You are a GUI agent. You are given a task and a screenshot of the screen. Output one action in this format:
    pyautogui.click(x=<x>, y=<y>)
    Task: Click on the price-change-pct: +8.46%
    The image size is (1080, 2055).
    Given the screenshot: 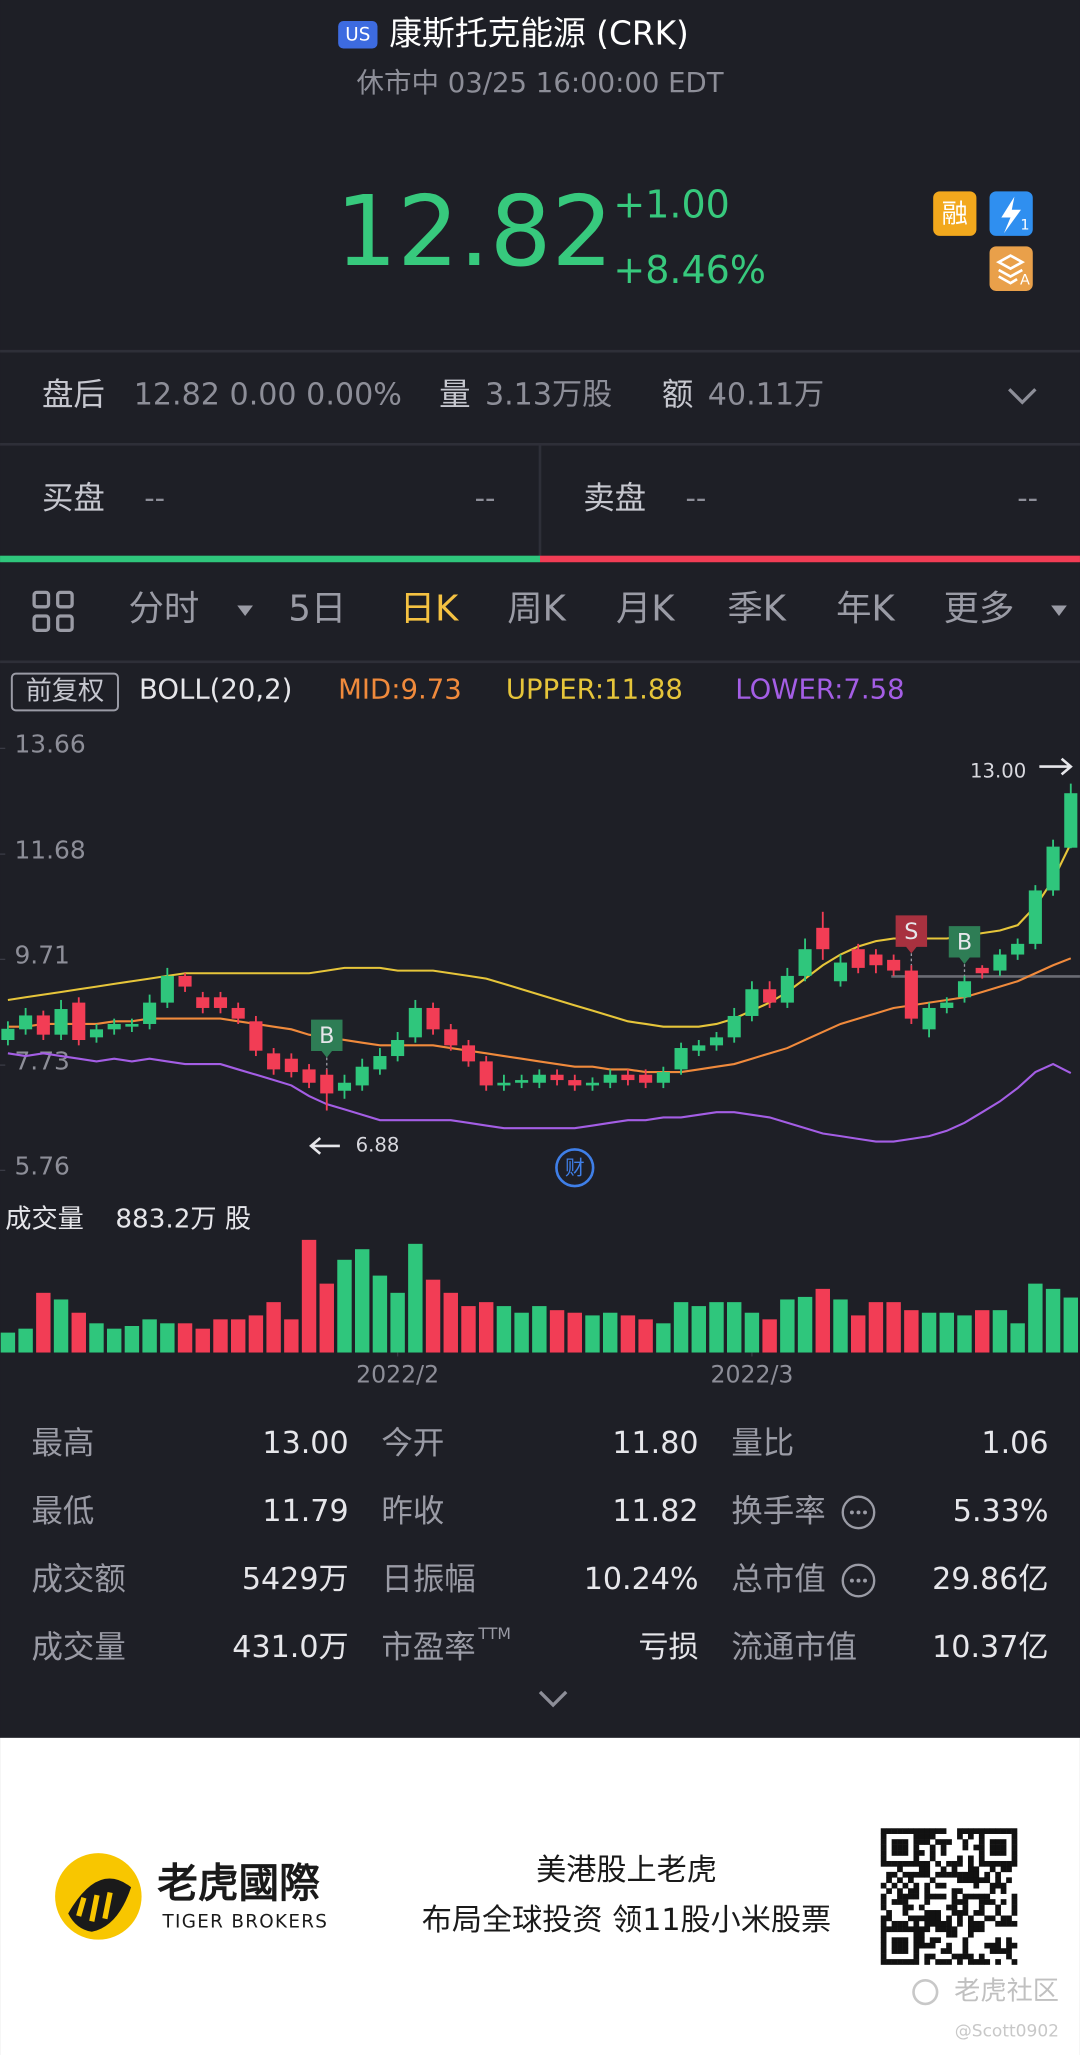 What is the action you would take?
    pyautogui.click(x=689, y=270)
    